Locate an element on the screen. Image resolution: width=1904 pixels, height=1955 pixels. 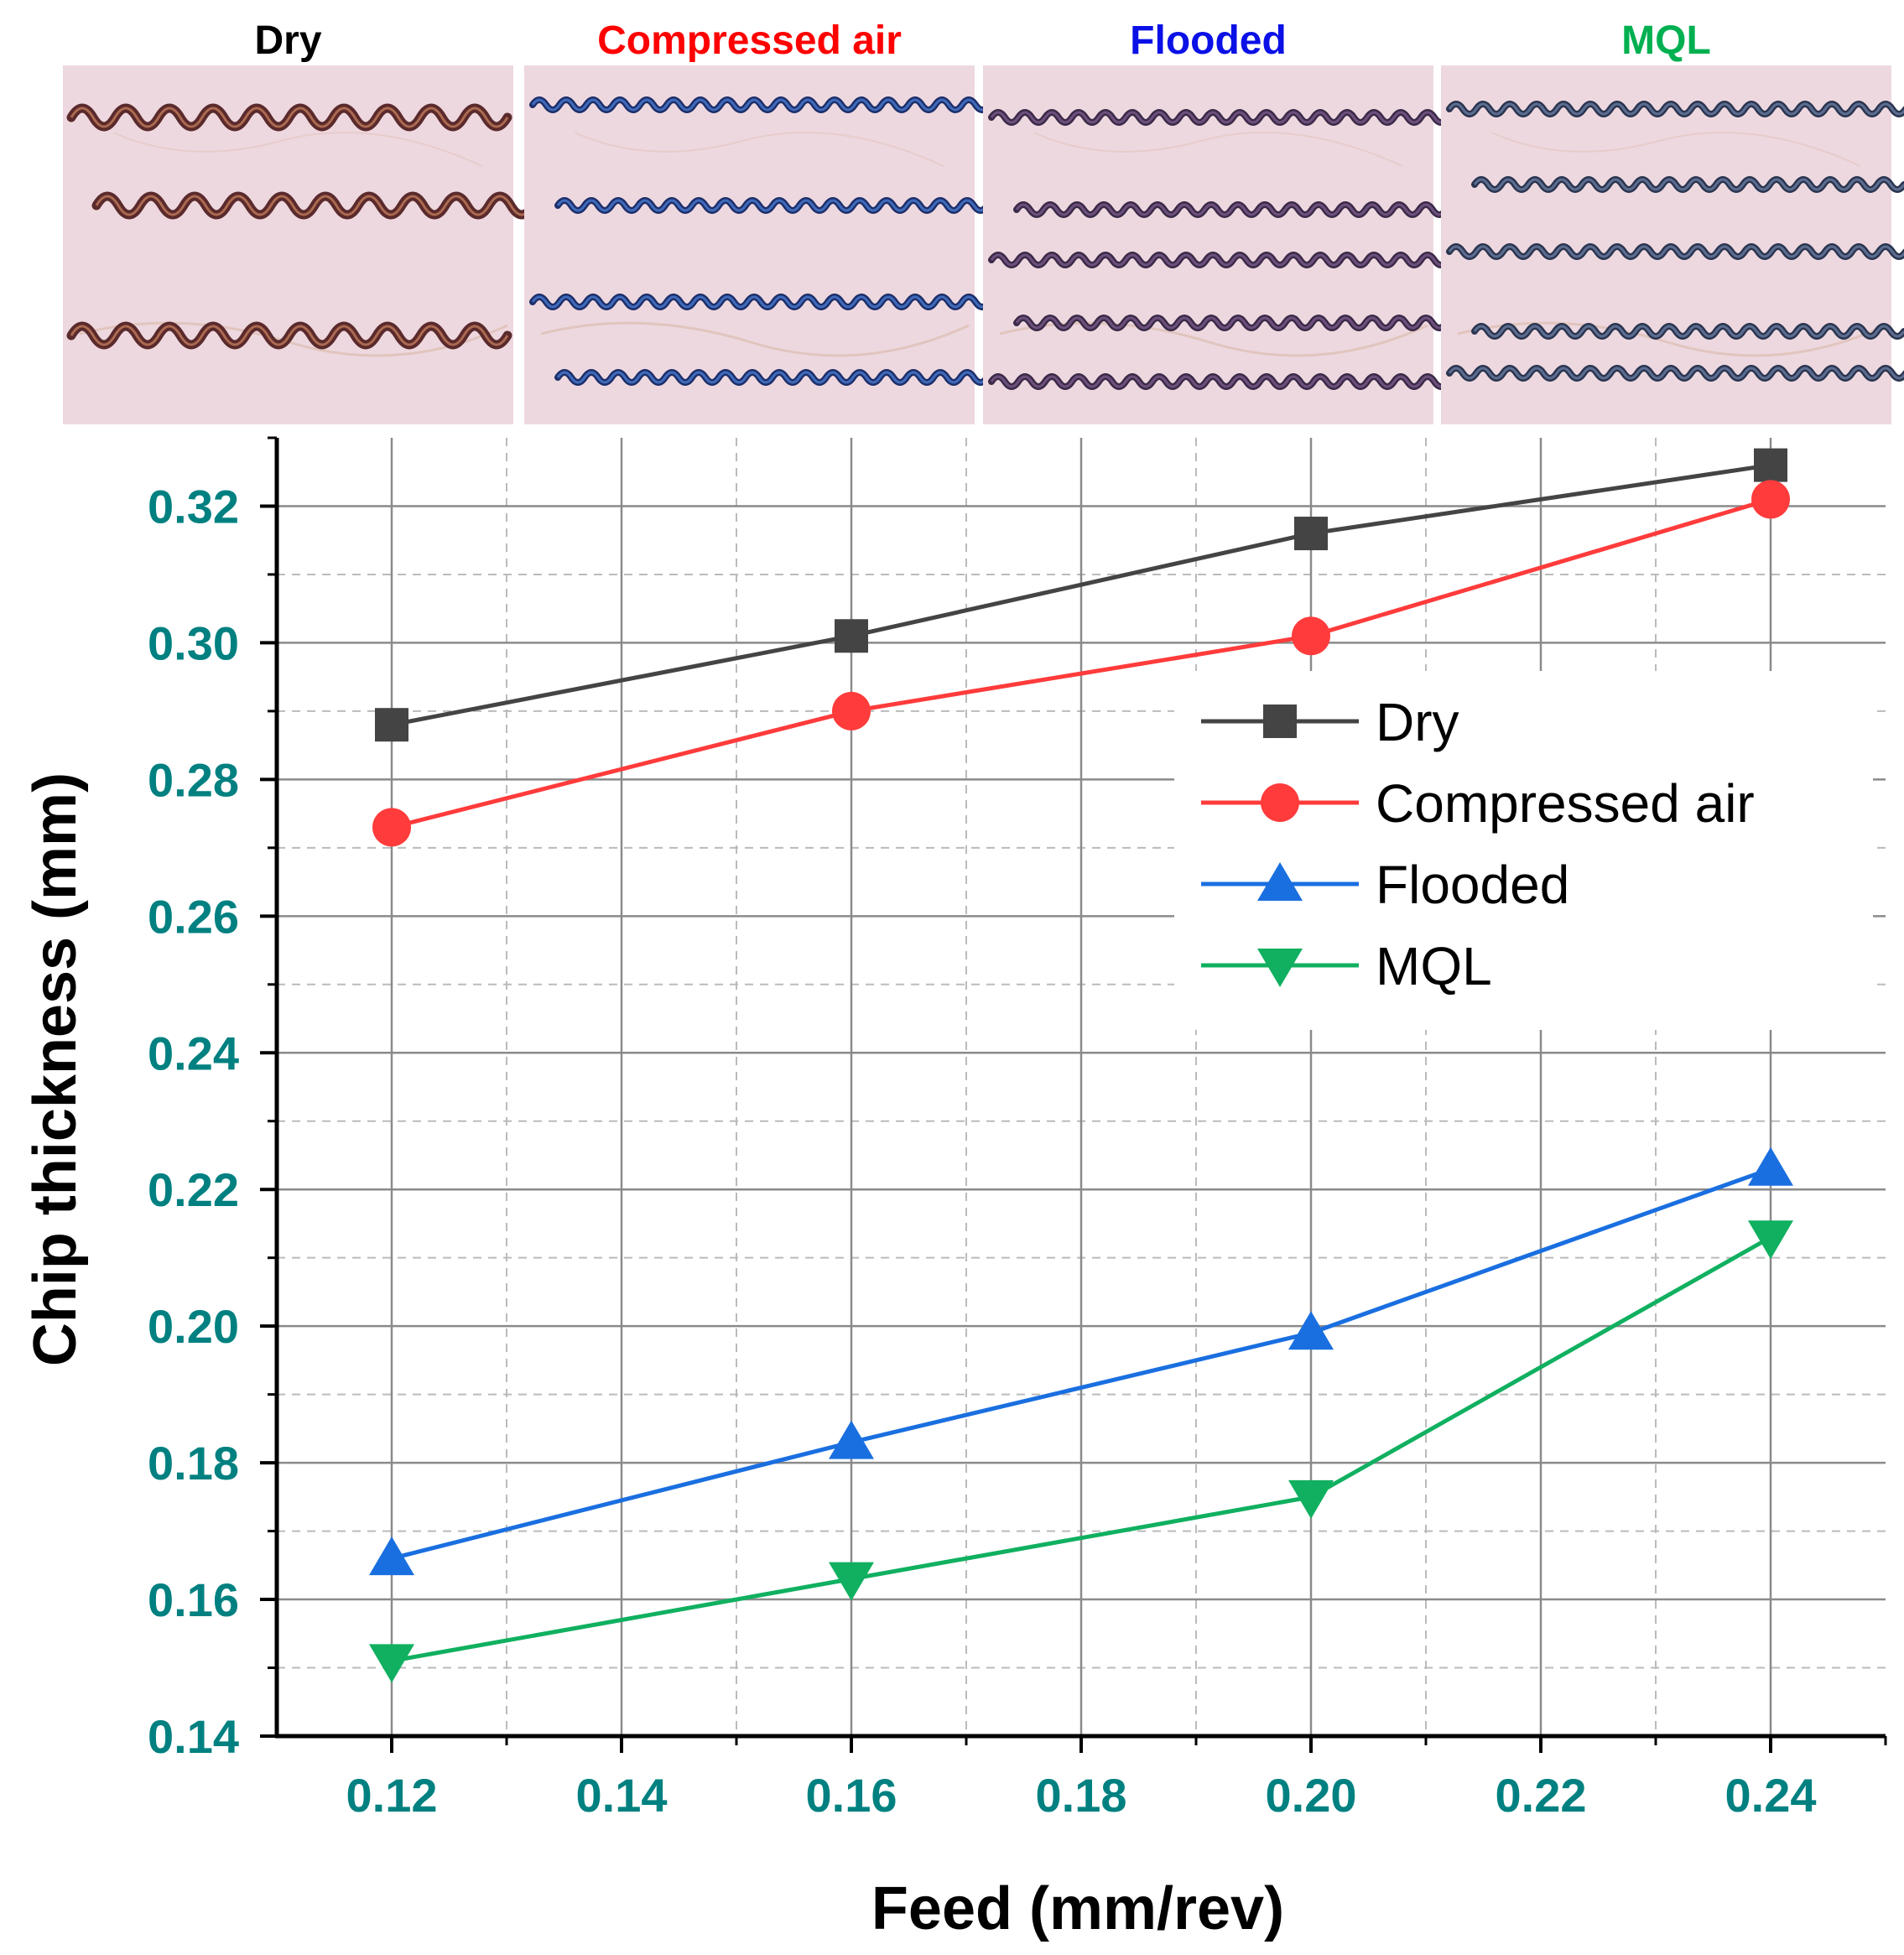
x-tick-label: 0.22 is located at coordinates (1541, 1795).